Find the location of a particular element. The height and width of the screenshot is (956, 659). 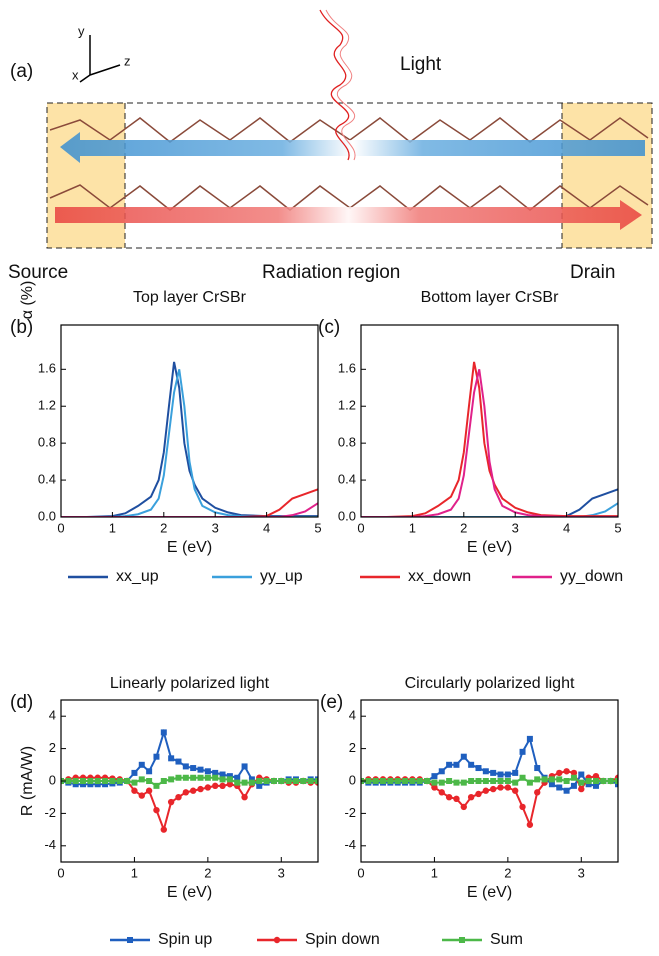

y-tick-label: 0.8 is located at coordinates (347, 442).